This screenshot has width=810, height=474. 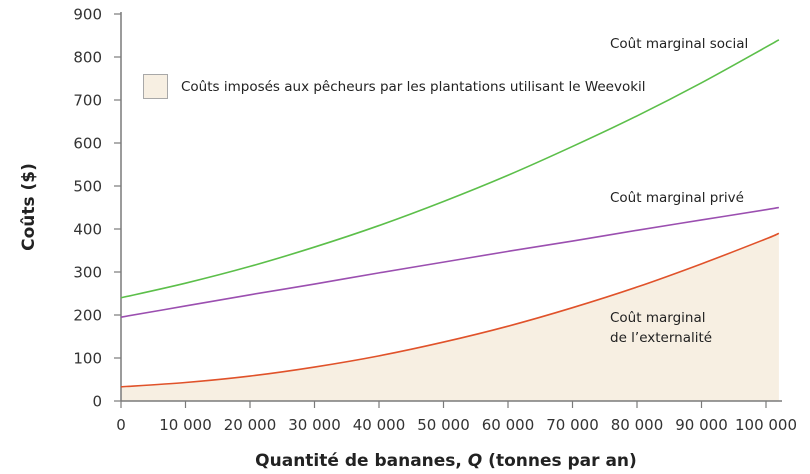 What do you see at coordinates (87, 58) in the screenshot?
I see `y-tick-label: 800` at bounding box center [87, 58].